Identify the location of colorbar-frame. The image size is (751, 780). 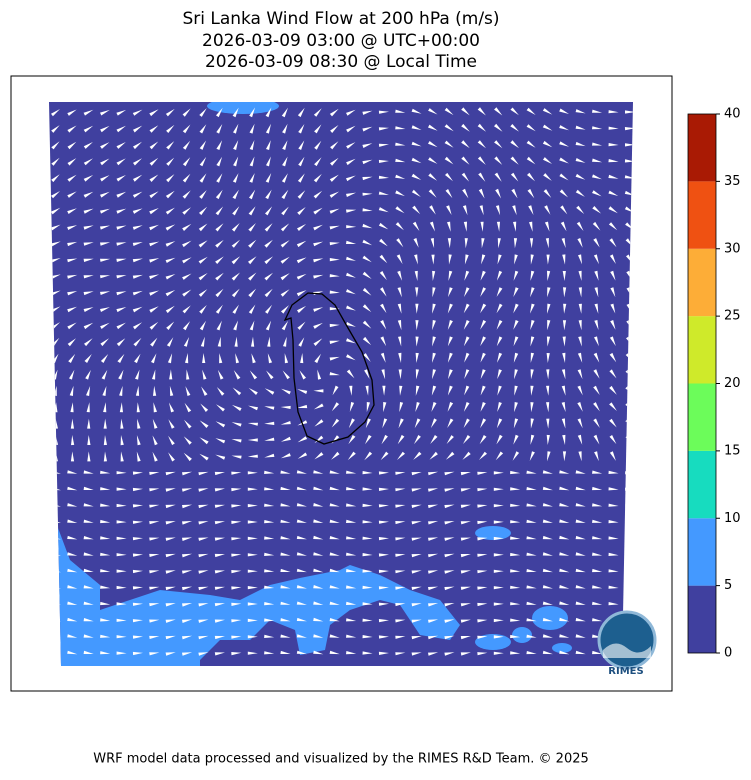
(702, 383).